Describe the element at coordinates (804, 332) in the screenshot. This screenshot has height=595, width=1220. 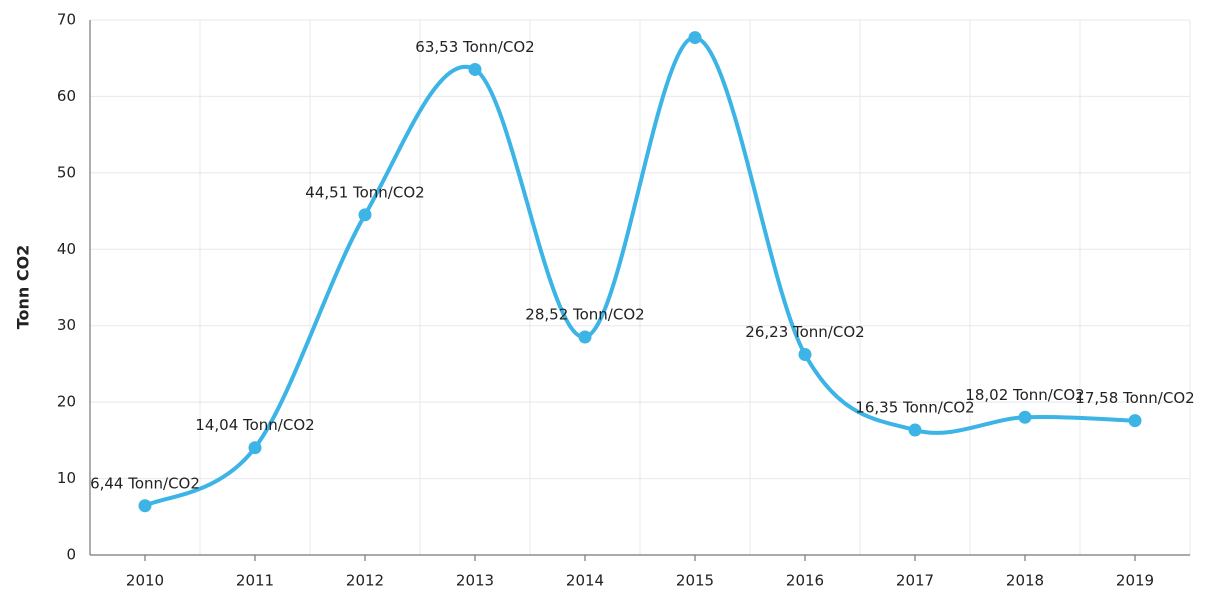
I see `data-label: 26,23 Tonn/CO2` at that location.